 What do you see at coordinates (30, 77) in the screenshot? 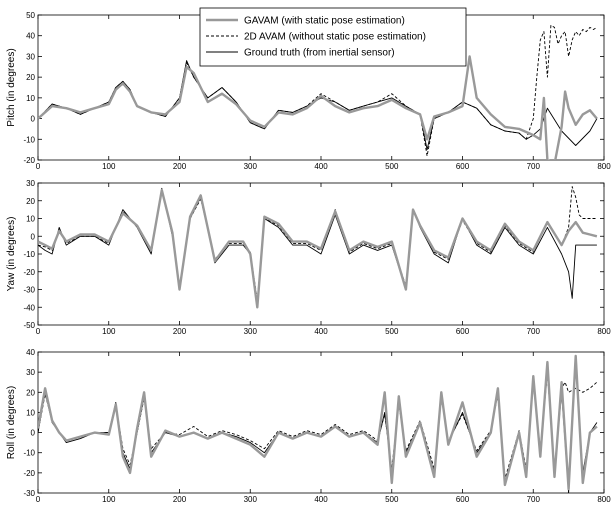
I see `pitch-ytick-label: 20` at bounding box center [30, 77].